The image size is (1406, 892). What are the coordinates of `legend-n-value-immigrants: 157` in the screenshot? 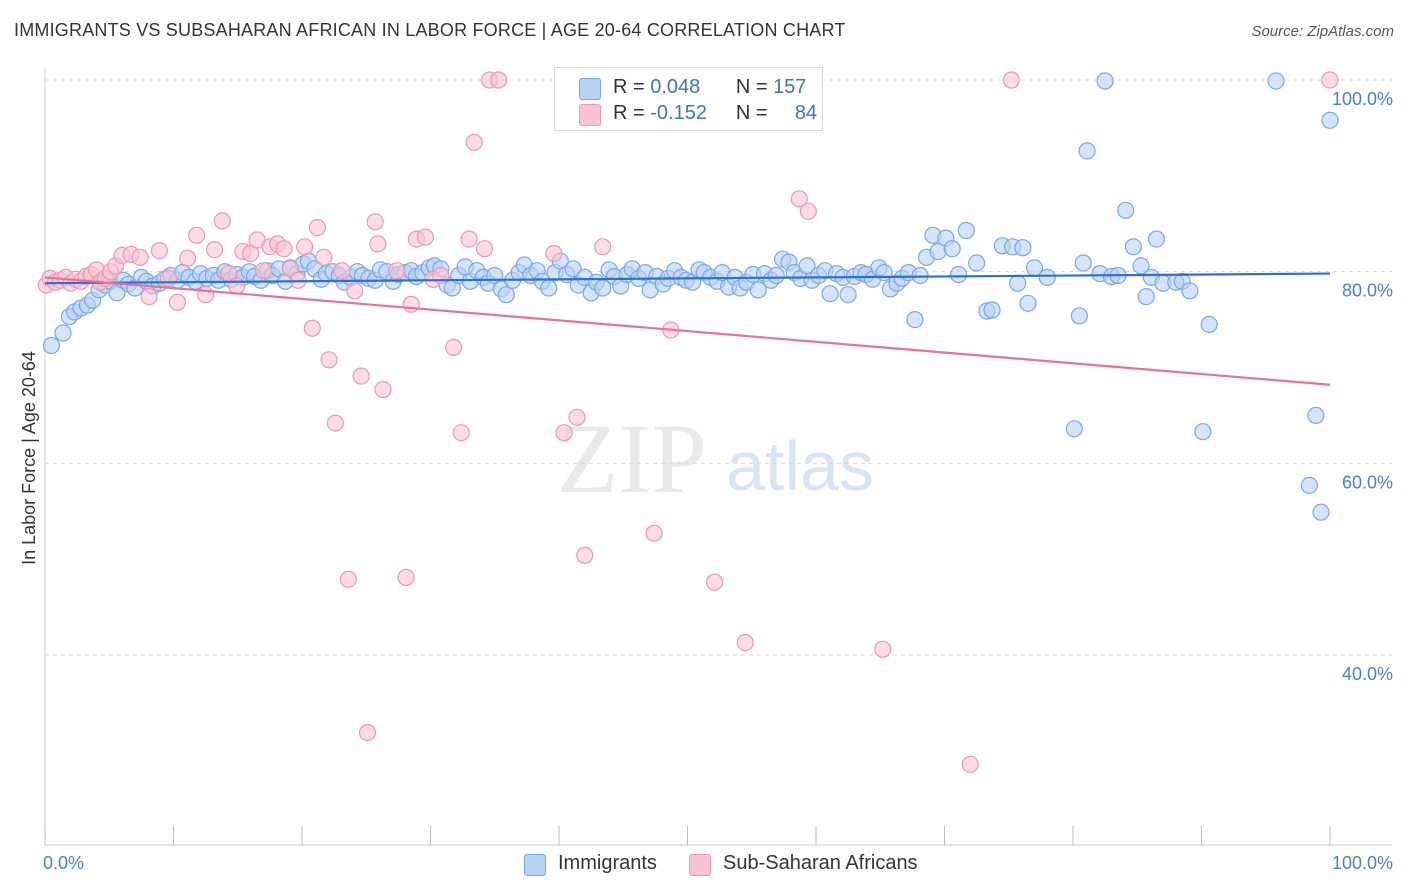 It's located at (790, 87).